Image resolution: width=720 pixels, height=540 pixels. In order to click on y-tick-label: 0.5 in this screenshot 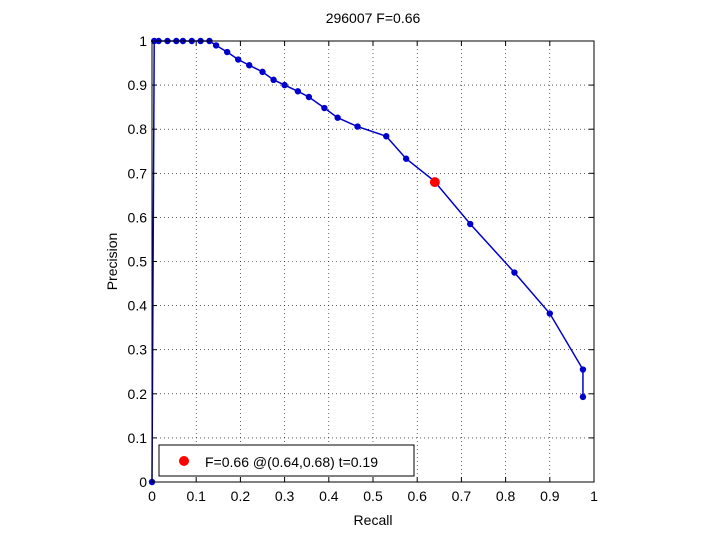, I will do `click(138, 262)`.